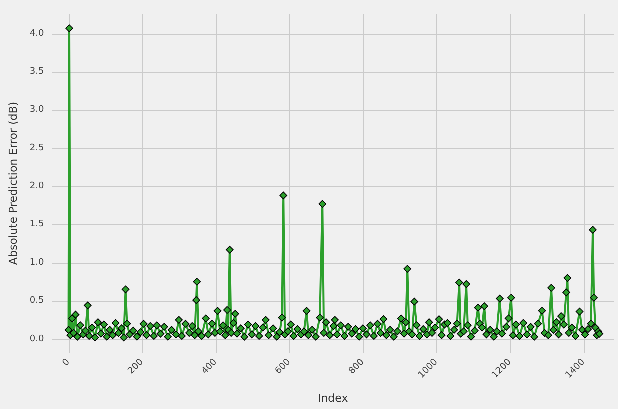 The width and height of the screenshot is (618, 409). What do you see at coordinates (37, 33) in the screenshot?
I see `y-tick-label: 4.0` at bounding box center [37, 33].